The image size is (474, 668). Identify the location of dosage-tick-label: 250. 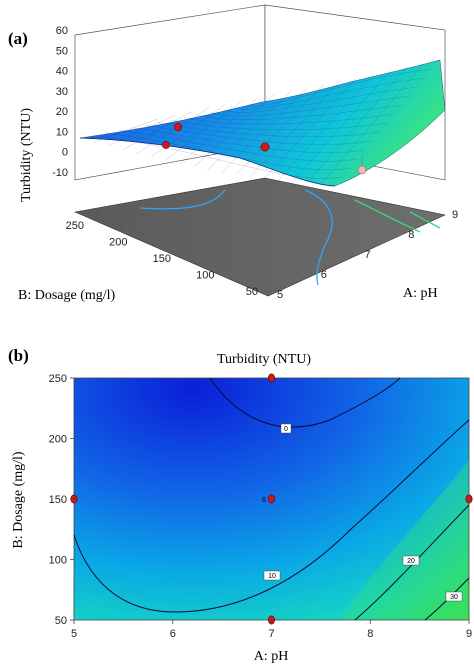
(75, 226).